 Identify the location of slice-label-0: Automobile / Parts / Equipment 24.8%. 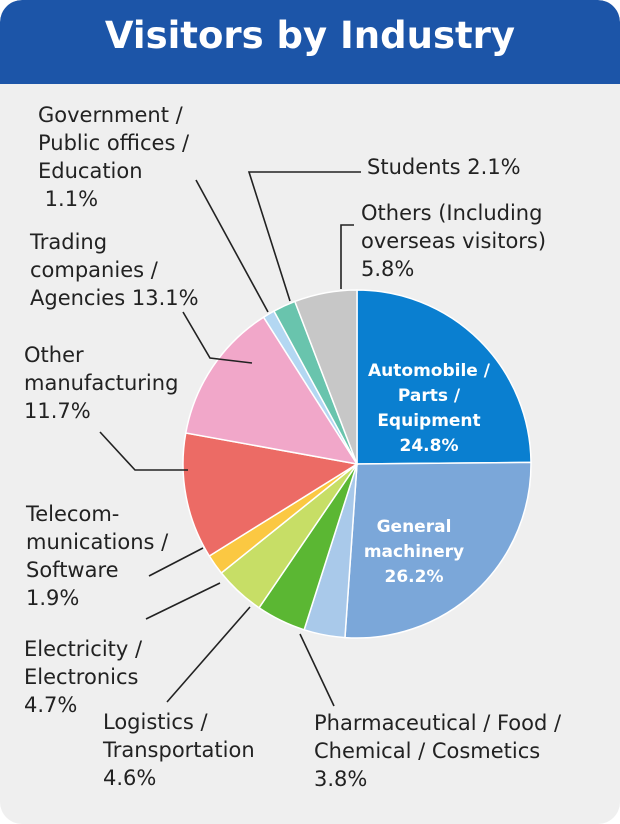
(429, 408).